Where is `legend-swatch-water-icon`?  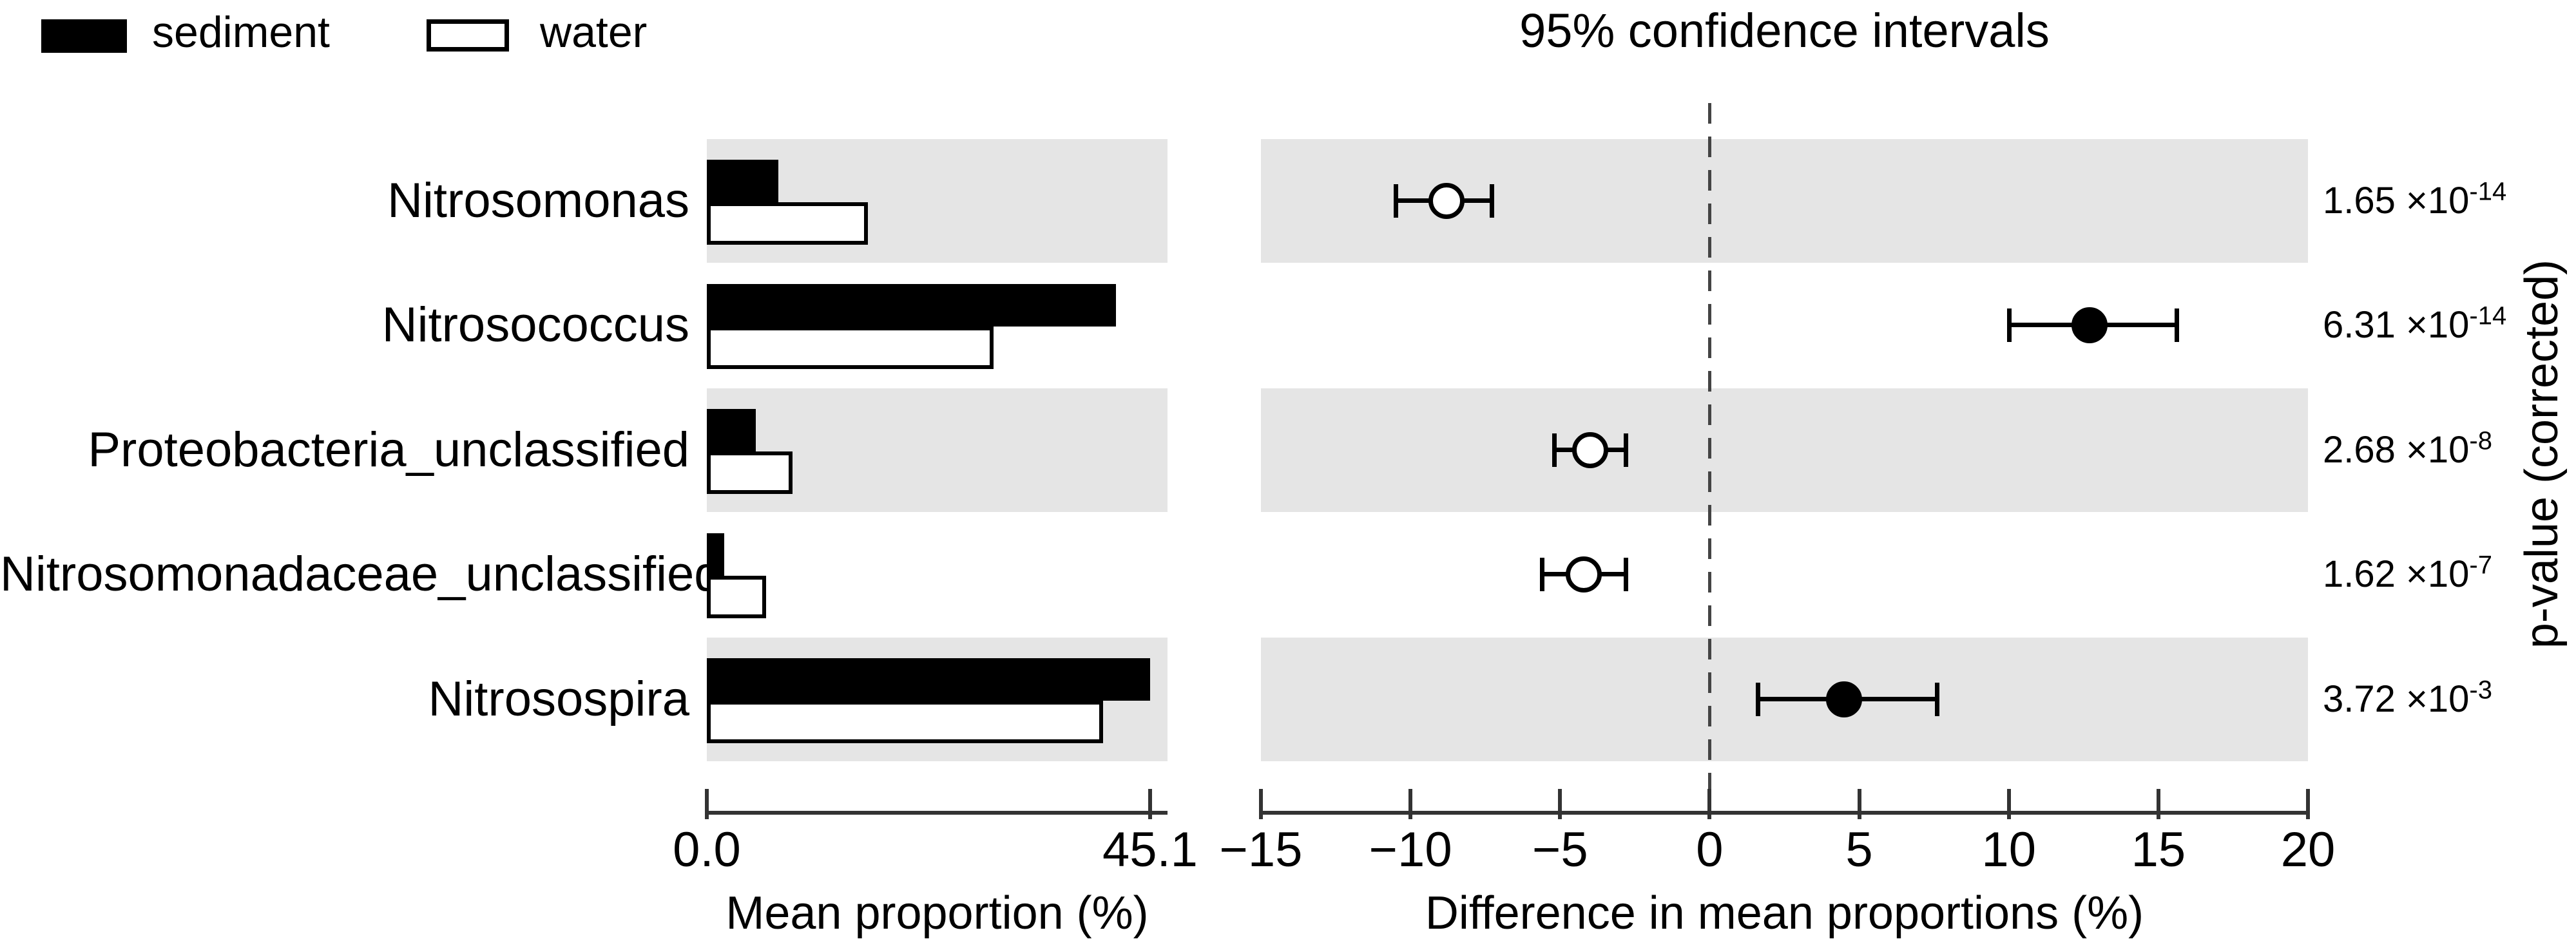 legend-swatch-water-icon is located at coordinates (468, 35).